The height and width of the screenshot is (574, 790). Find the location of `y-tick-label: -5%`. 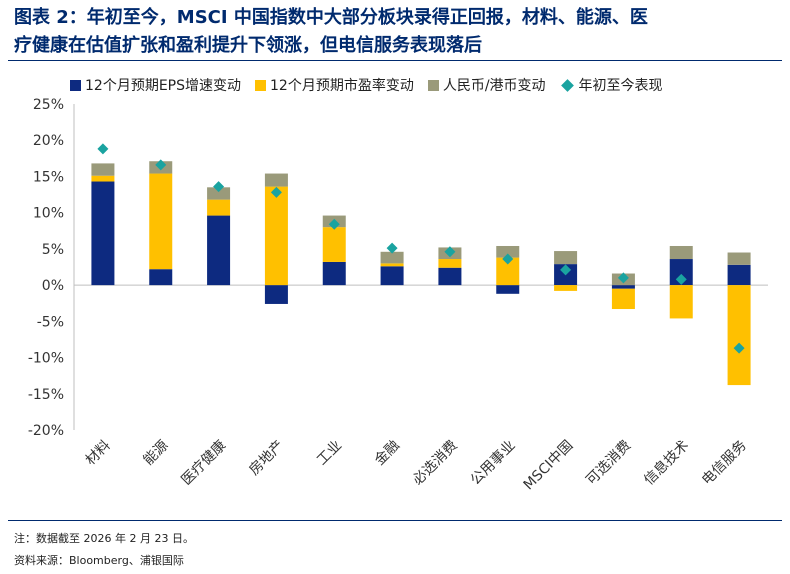

y-tick-label: -5% is located at coordinates (50, 322).